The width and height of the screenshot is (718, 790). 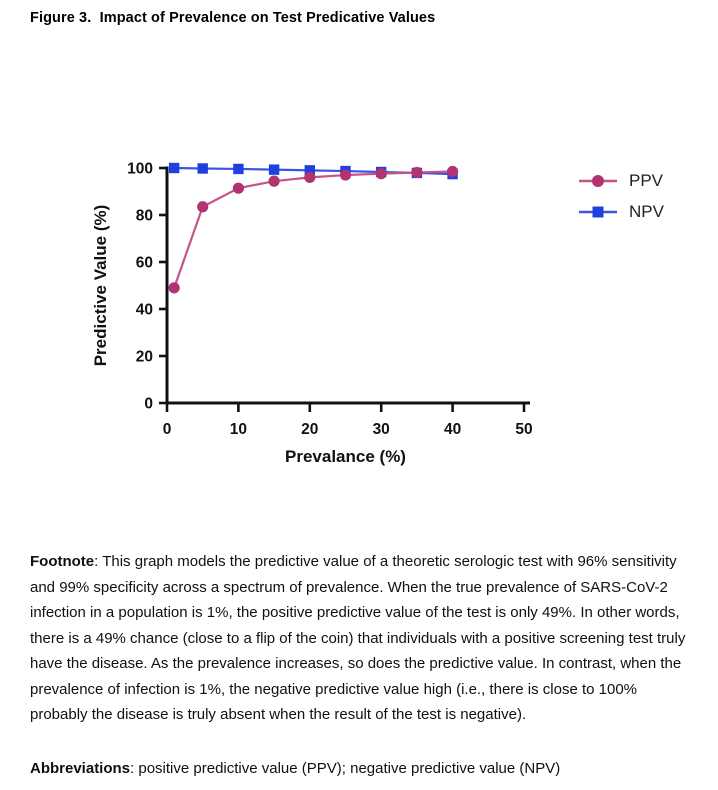 I want to click on x-tick-label: 10, so click(x=238, y=429).